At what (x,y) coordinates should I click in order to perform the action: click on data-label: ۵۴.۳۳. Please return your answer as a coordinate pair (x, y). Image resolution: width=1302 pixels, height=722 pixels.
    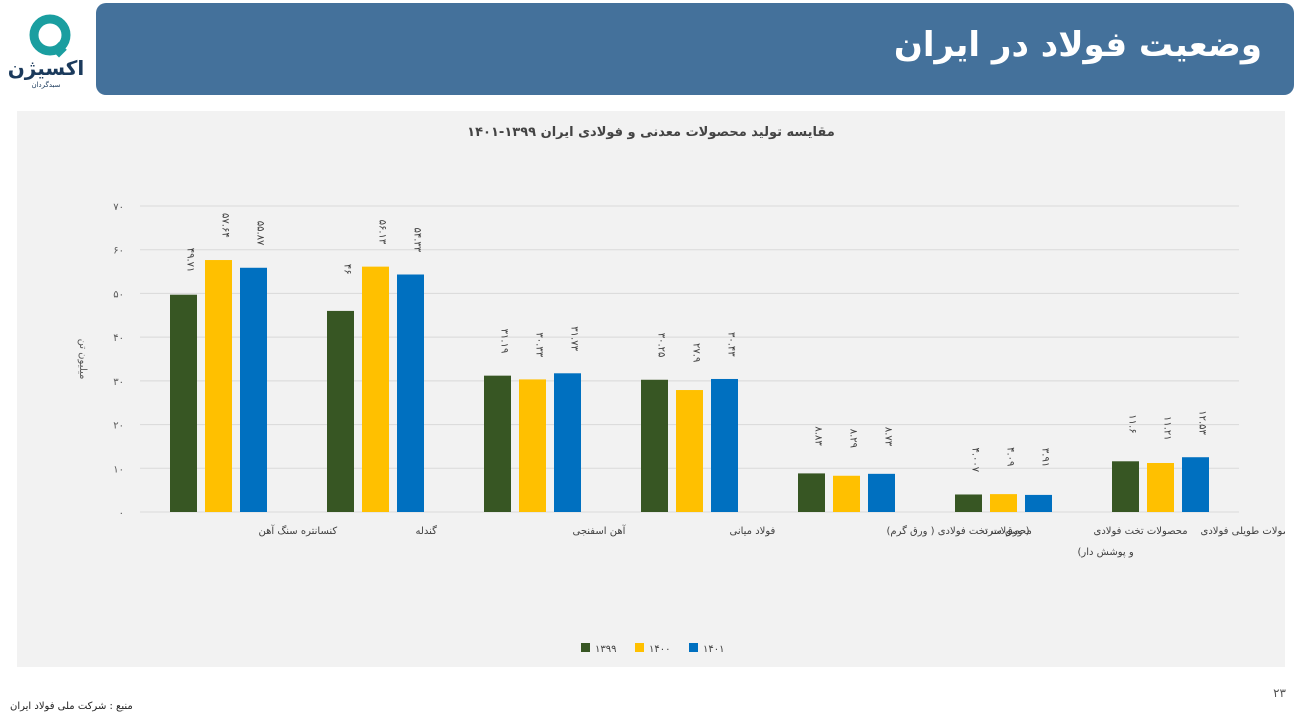
    Looking at the image, I should click on (417, 240).